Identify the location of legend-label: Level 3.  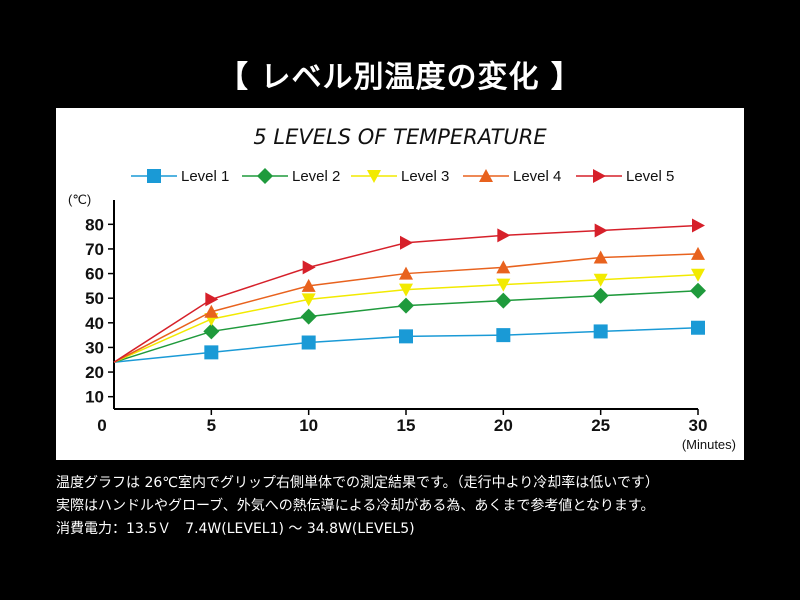
(425, 176).